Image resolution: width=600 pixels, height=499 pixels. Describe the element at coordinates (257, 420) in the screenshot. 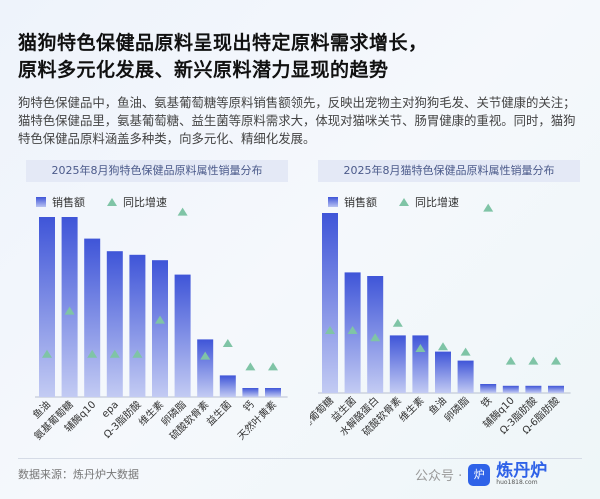

I see `x-tick-label: 天然叶黄素` at that location.